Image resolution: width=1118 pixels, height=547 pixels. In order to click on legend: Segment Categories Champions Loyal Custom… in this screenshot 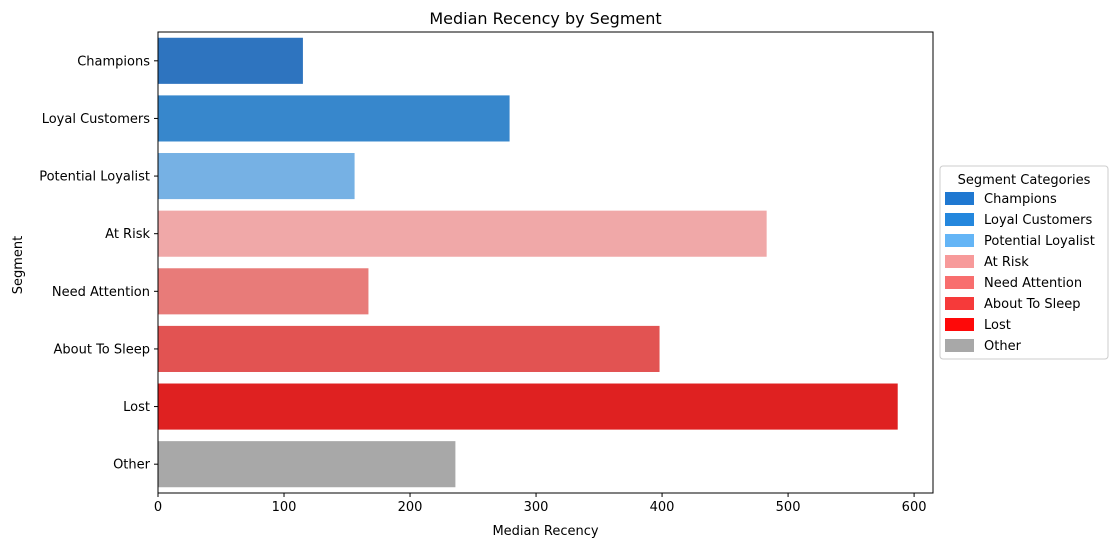, I will do `click(1024, 262)`.